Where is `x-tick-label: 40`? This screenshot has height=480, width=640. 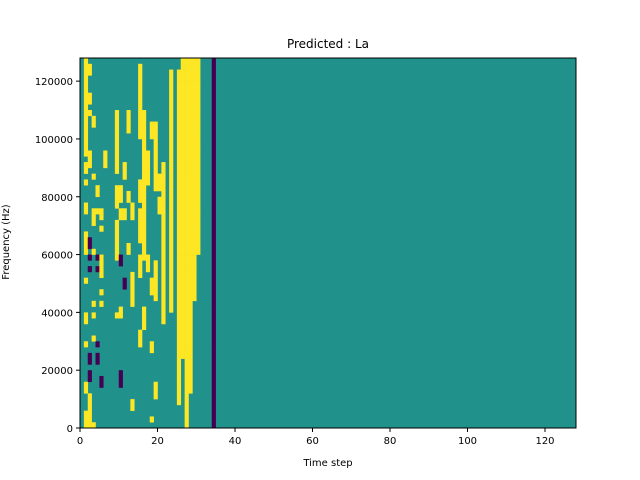
x-tick-label: 40 is located at coordinates (235, 441).